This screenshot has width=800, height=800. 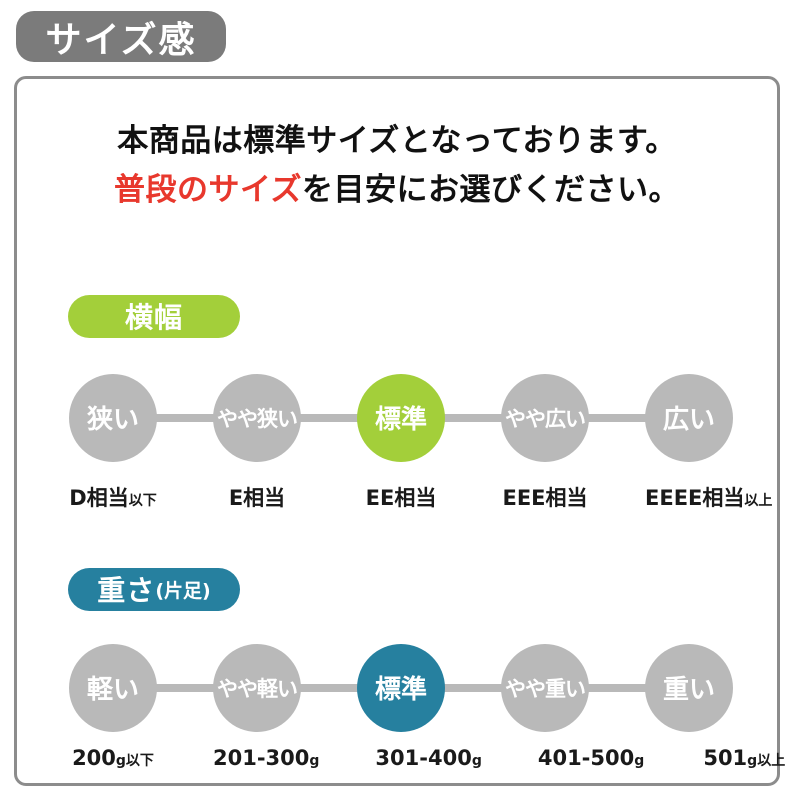 I want to click on weight-step-standard-active: 標準, so click(x=401, y=687).